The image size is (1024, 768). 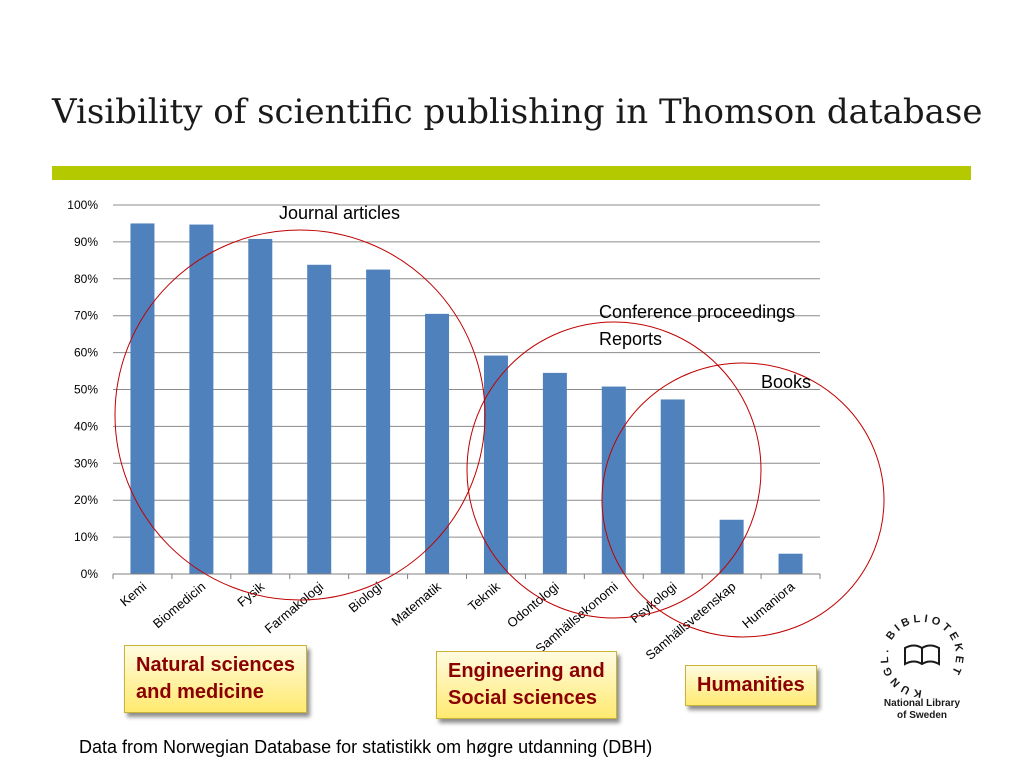 I want to click on callout-engineering-line2: Social sciences, so click(x=522, y=698).